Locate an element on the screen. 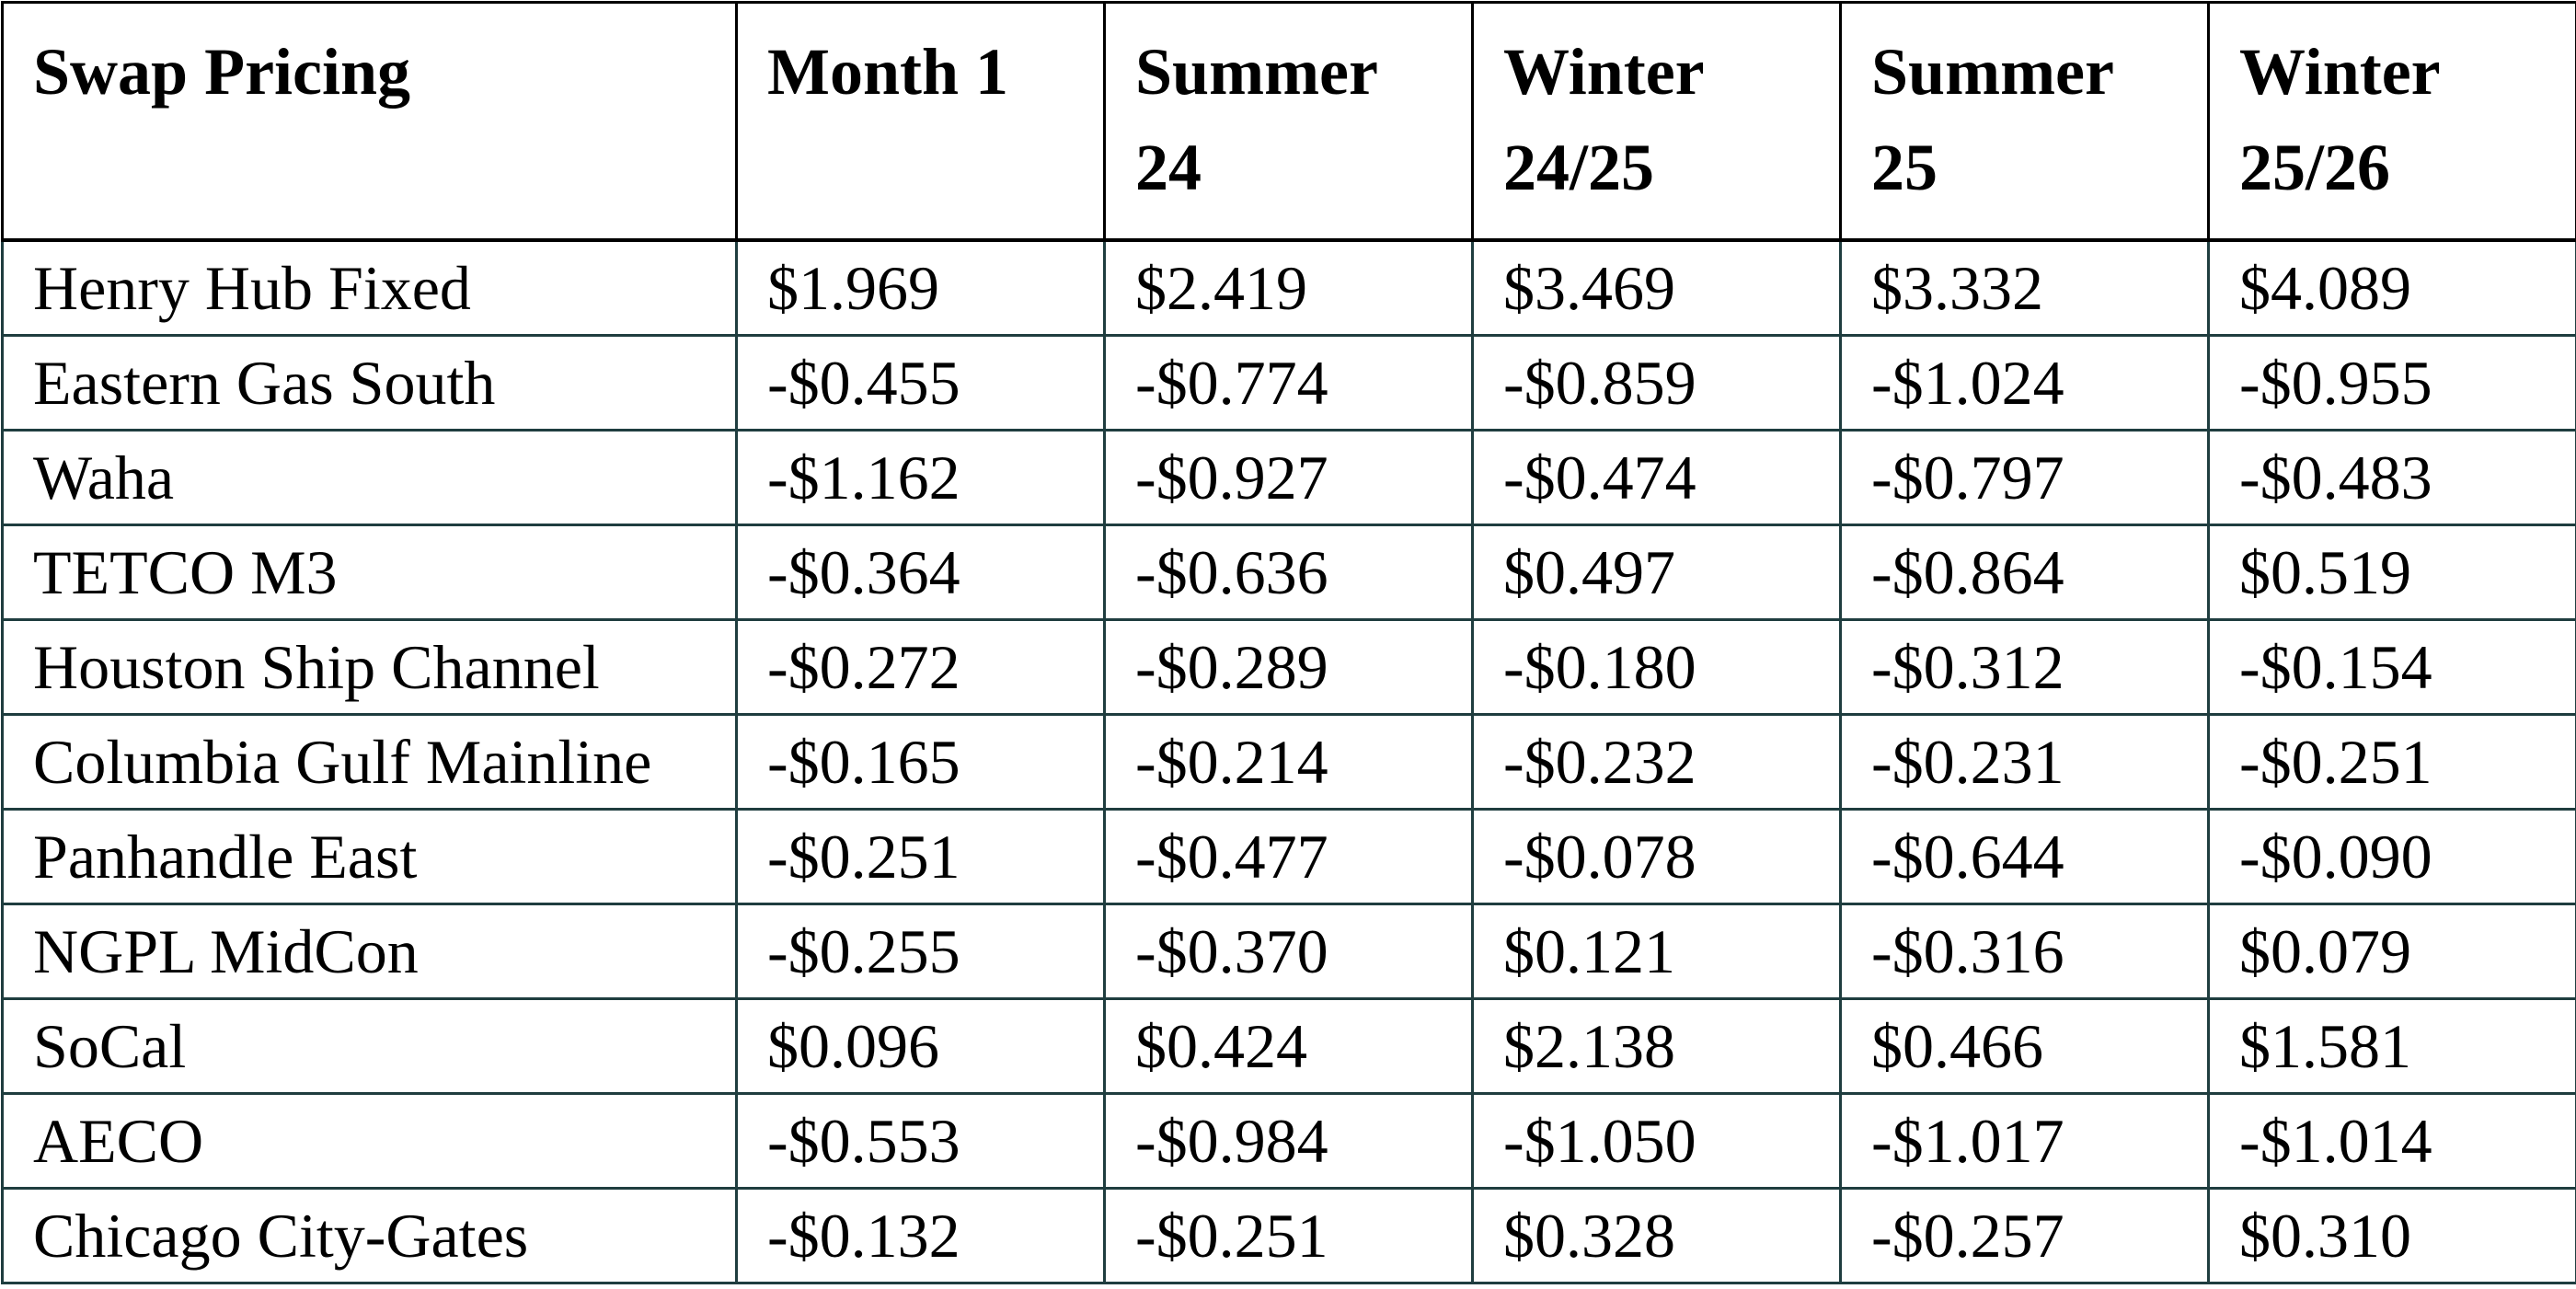 This screenshot has width=2576, height=1289. price-cell: -$0.090 is located at coordinates (2392, 856).